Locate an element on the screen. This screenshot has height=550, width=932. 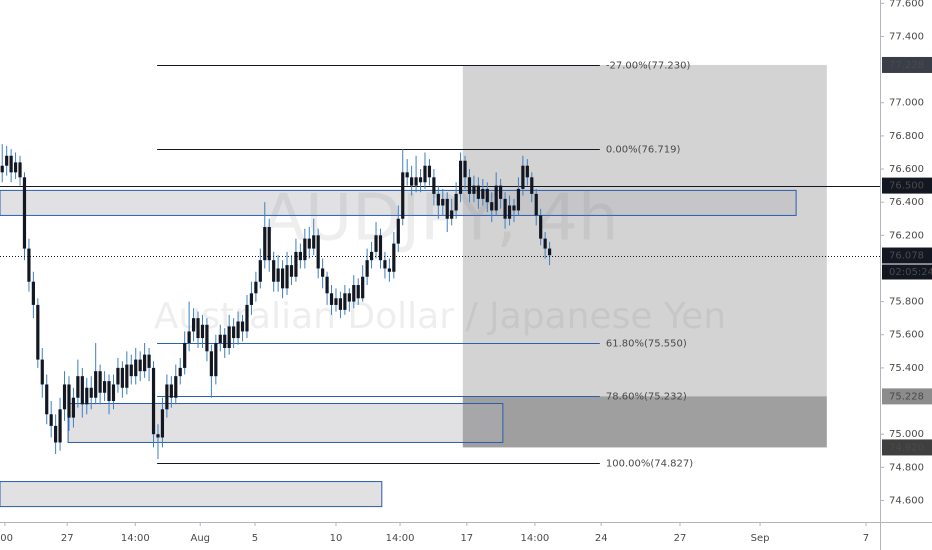
y-tick-label: 75.800 is located at coordinates (906, 302).